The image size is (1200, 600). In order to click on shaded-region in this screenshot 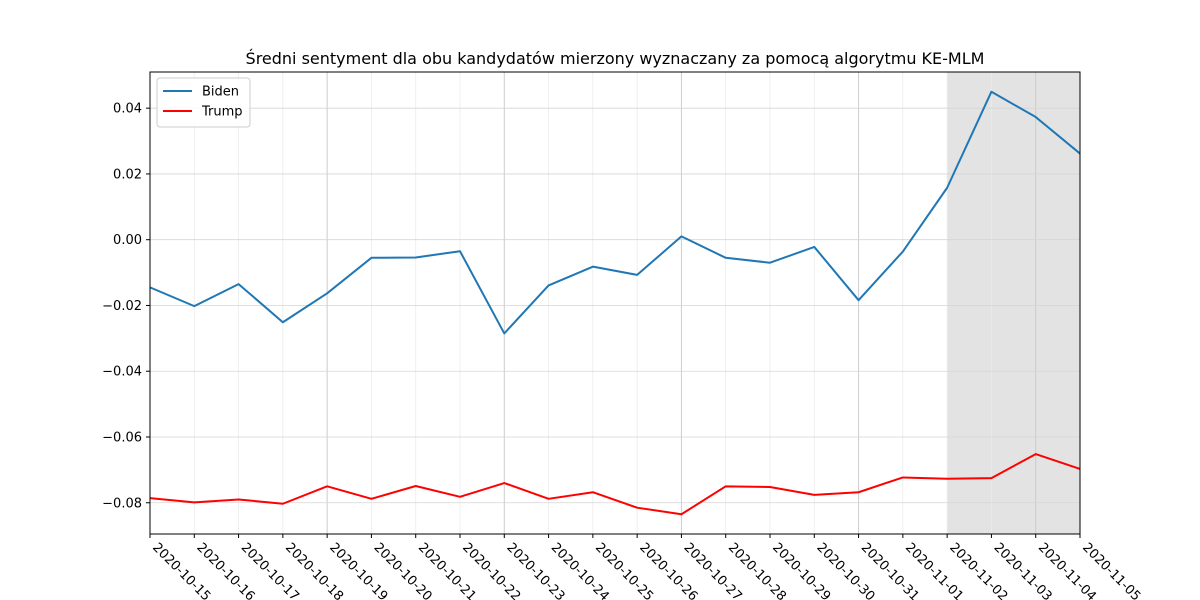, I will do `click(1013, 303)`.